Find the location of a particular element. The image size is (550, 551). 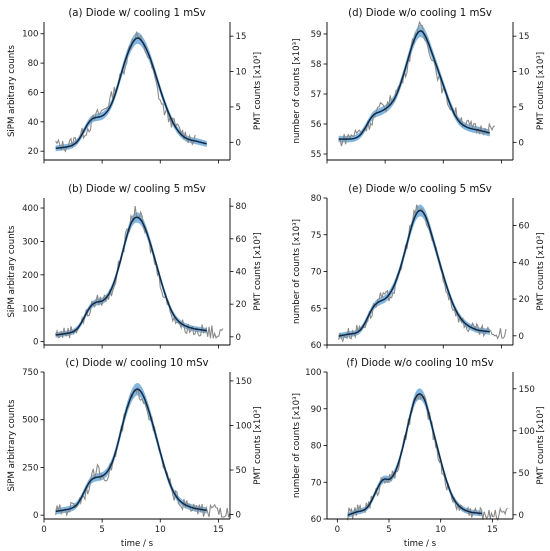

y-tick-label: 59 is located at coordinates (316, 35).